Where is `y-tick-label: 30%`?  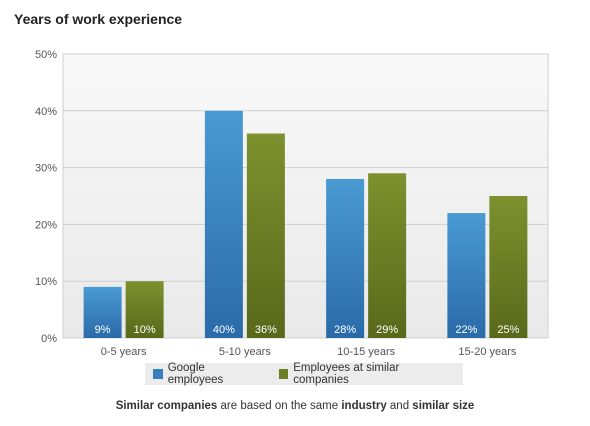
y-tick-label: 30% is located at coordinates (46, 169).